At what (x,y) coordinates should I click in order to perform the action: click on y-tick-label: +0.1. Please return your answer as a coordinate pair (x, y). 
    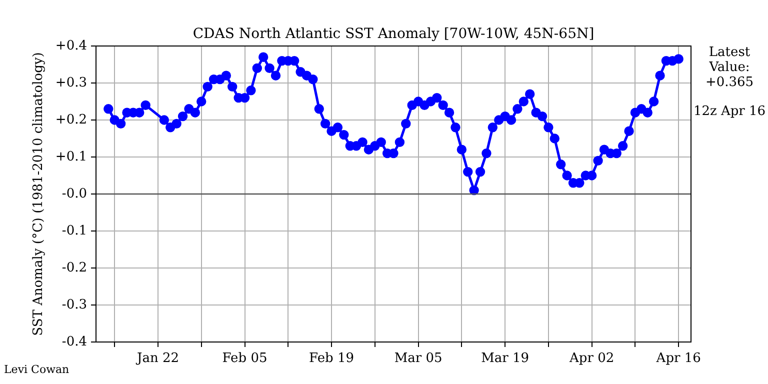
    Looking at the image, I should click on (71, 156).